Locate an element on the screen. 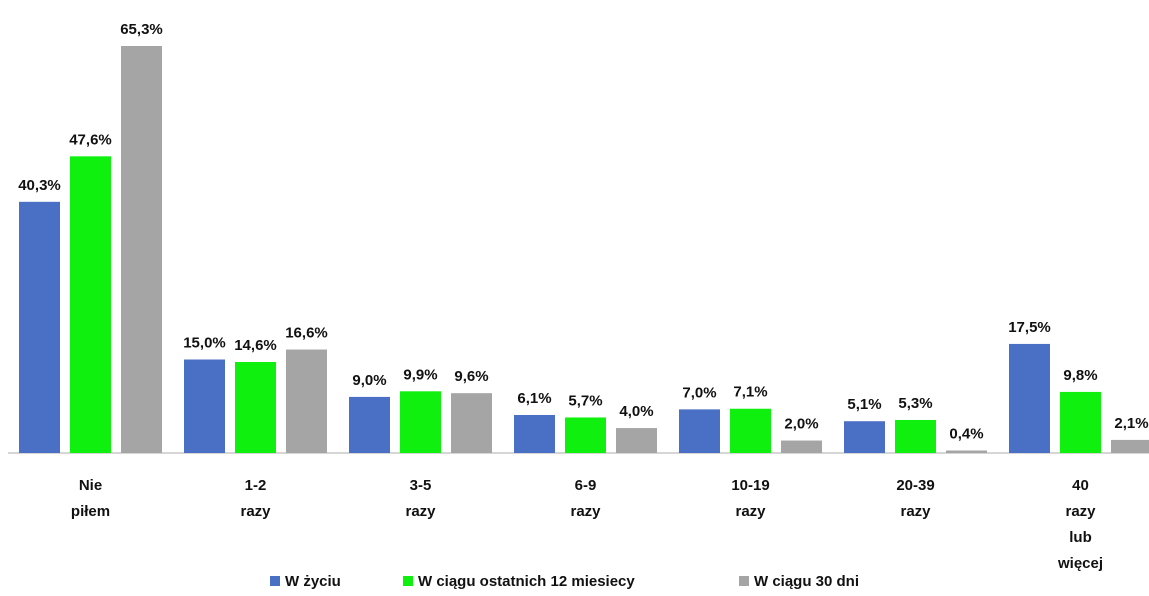  x-tick-label: 40 razy lub więcej is located at coordinates (1080, 524).